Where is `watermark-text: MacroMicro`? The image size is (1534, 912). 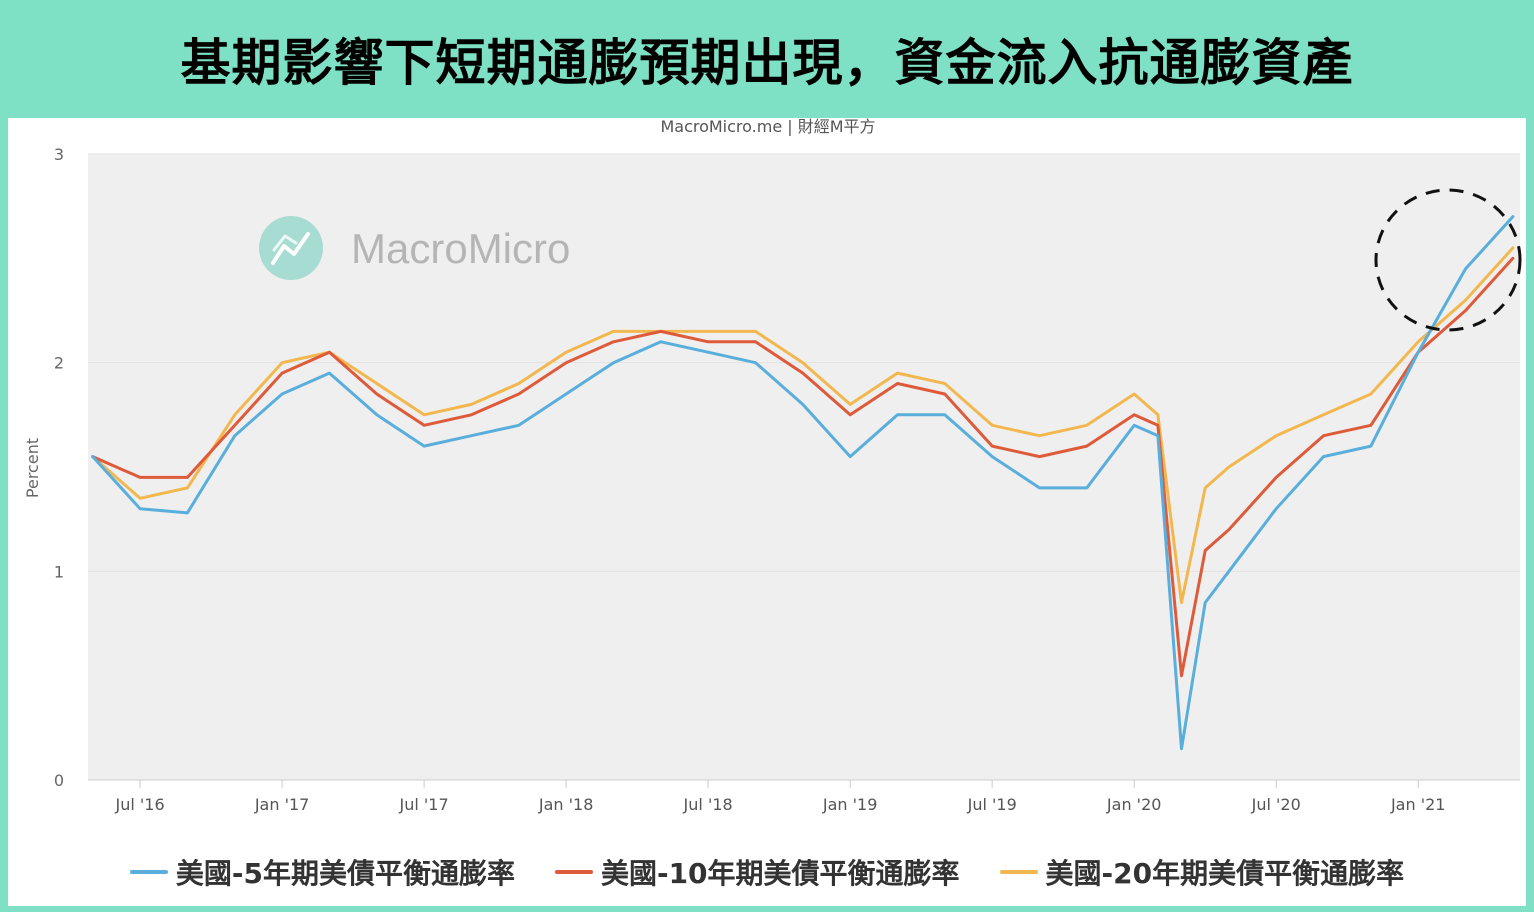 watermark-text: MacroMicro is located at coordinates (460, 248).